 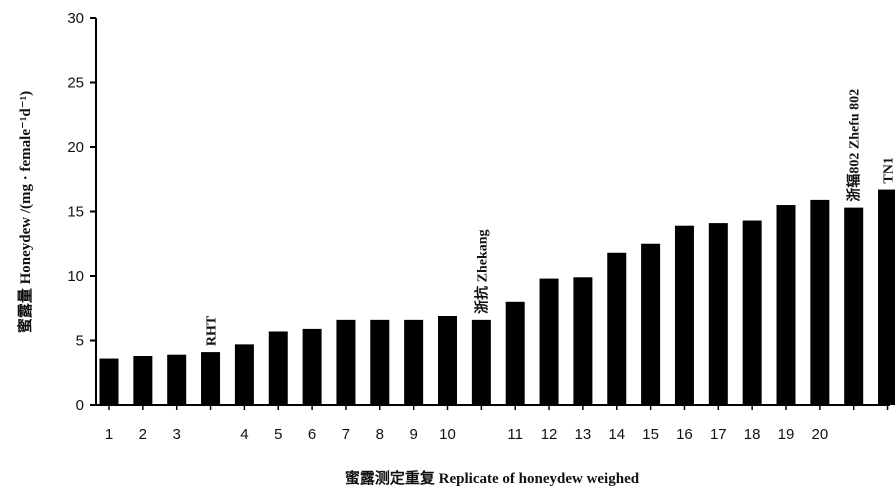 What do you see at coordinates (212, 330) in the screenshot?
I see `bar-annotation: RHT` at bounding box center [212, 330].